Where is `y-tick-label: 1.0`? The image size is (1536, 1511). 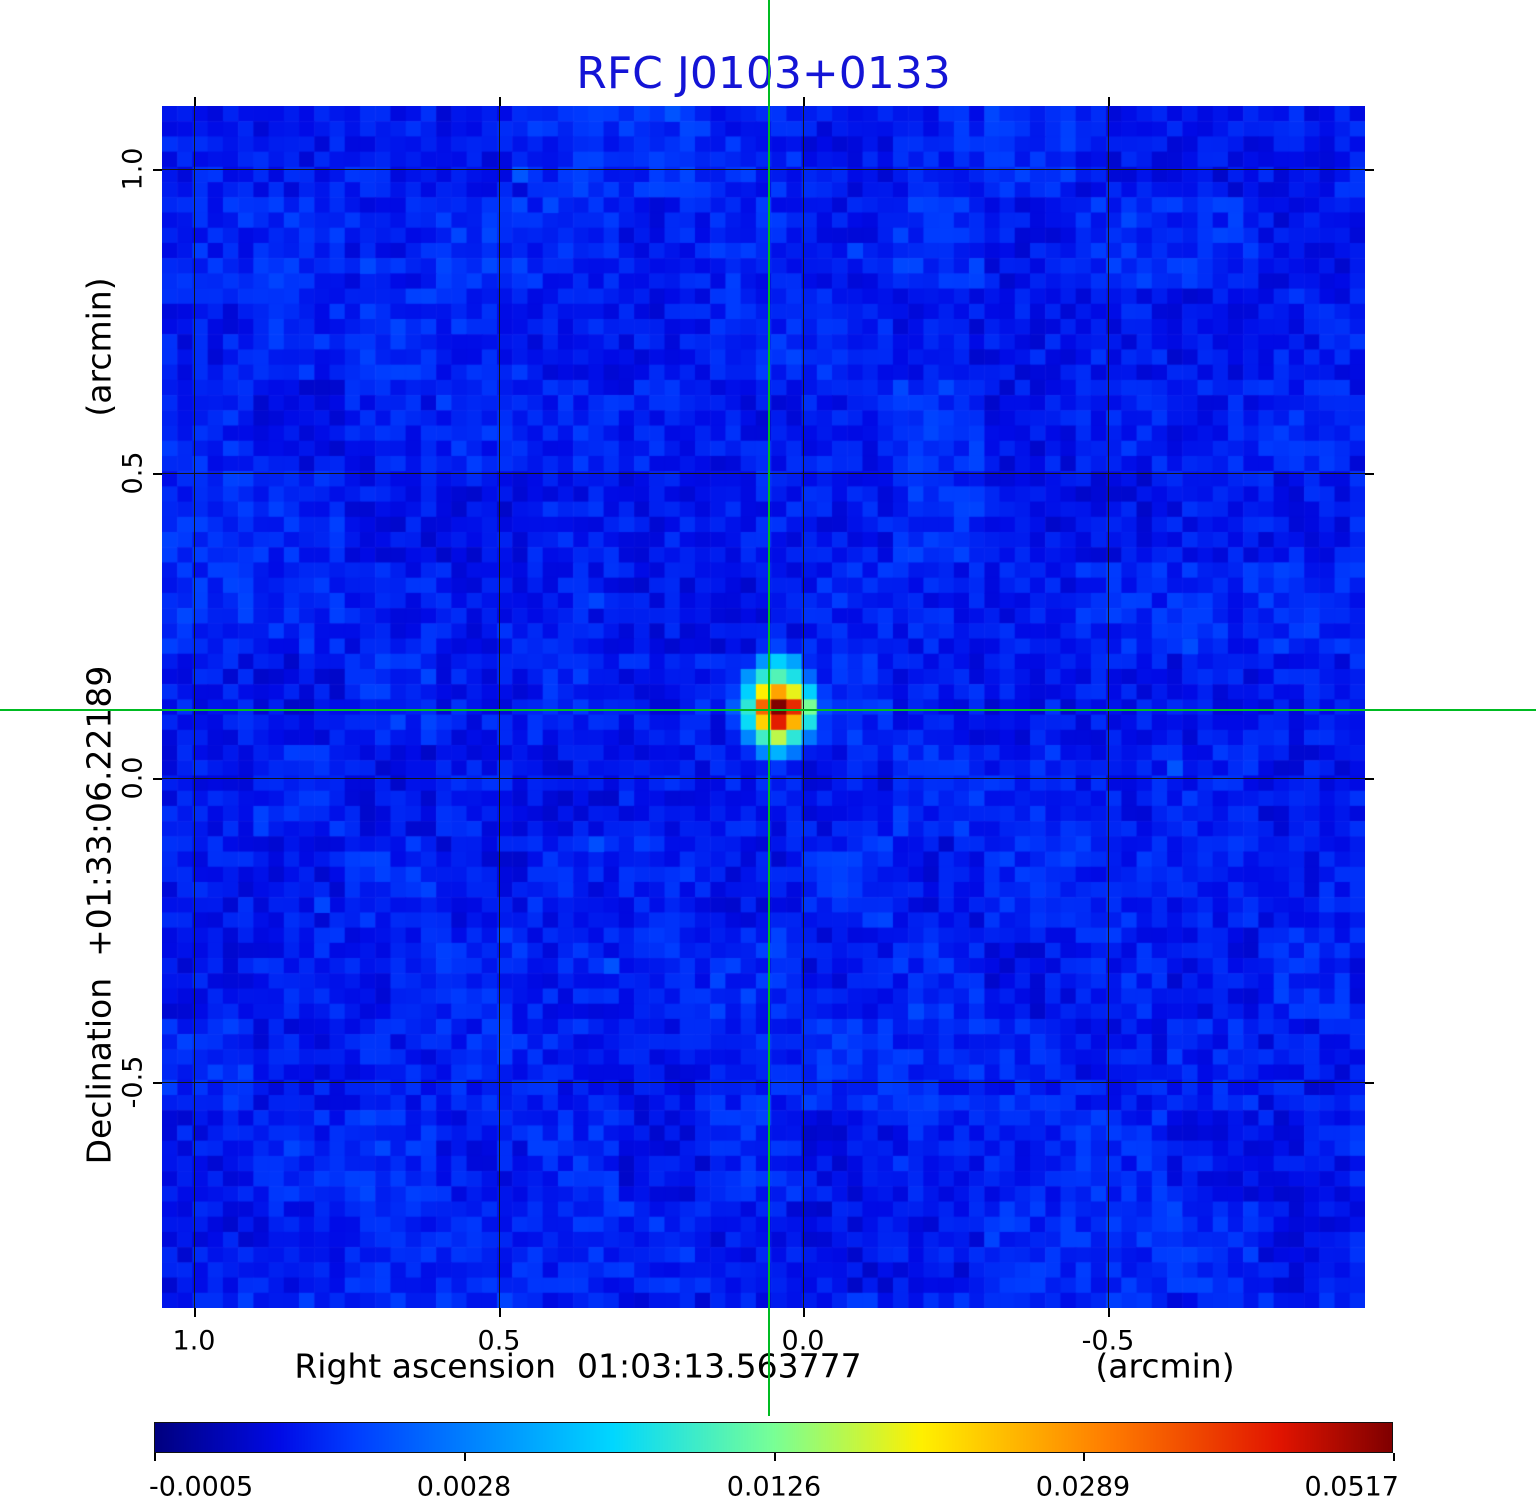 y-tick-label: 1.0 is located at coordinates (133, 169).